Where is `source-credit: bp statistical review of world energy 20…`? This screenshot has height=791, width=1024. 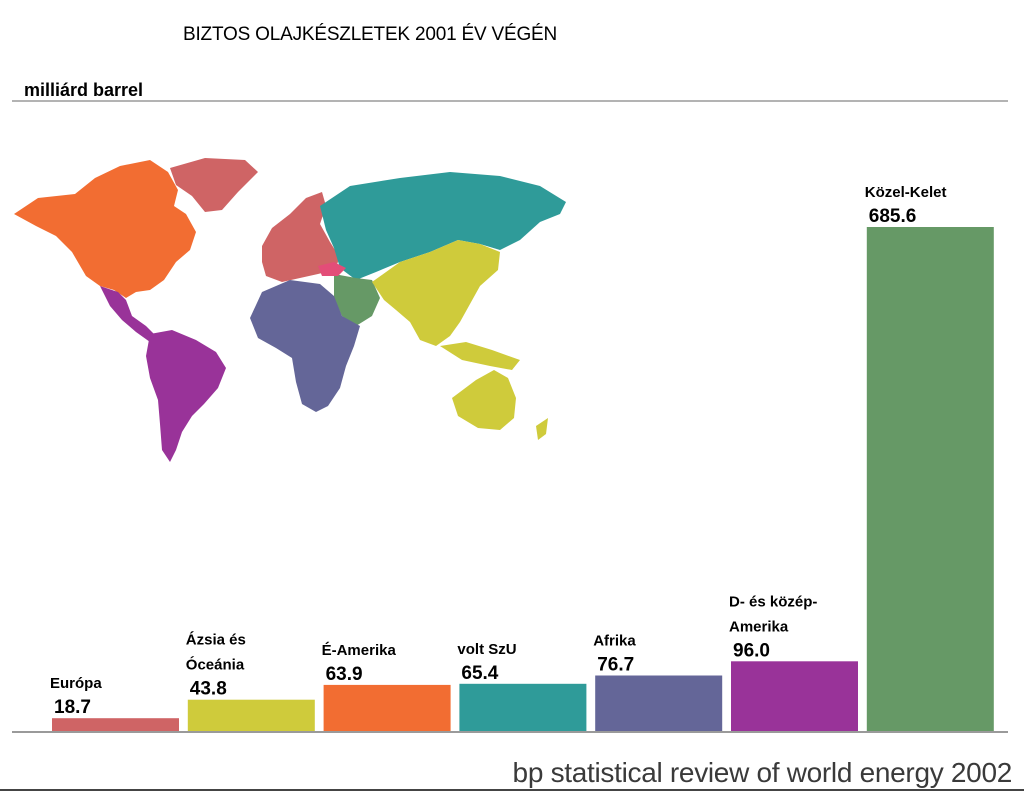
source-credit: bp statistical review of world energy 20… is located at coordinates (762, 772).